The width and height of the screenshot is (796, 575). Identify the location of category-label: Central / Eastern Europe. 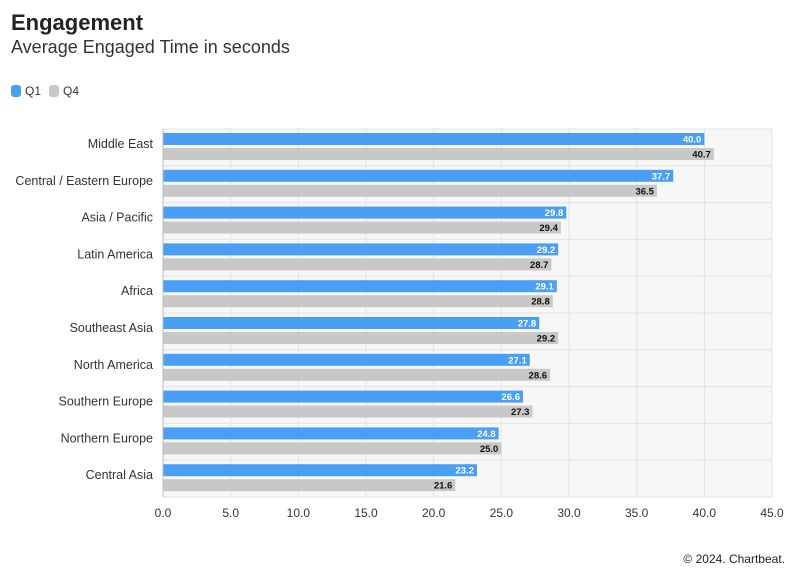
(84, 181).